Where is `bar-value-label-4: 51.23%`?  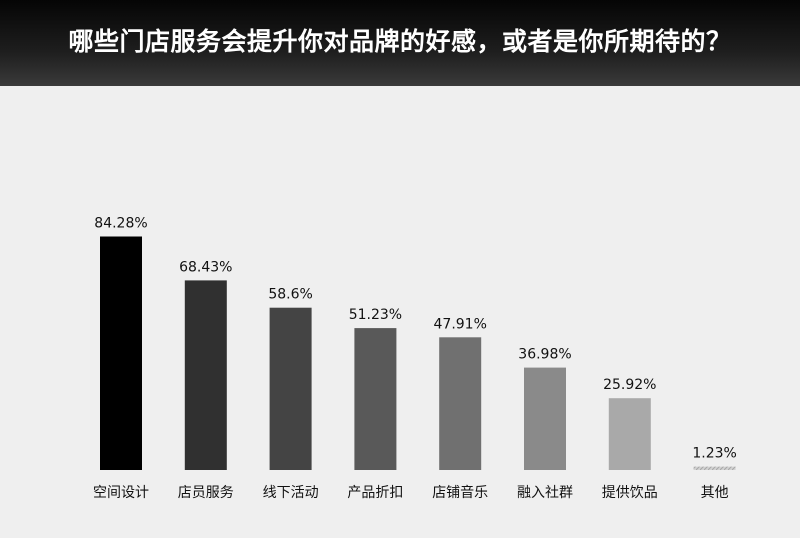 bar-value-label-4: 51.23% is located at coordinates (375, 315).